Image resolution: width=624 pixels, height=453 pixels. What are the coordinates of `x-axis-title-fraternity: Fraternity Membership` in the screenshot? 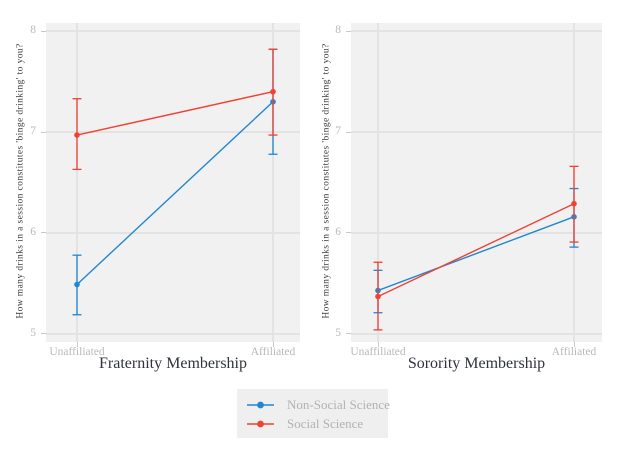 It's located at (173, 363).